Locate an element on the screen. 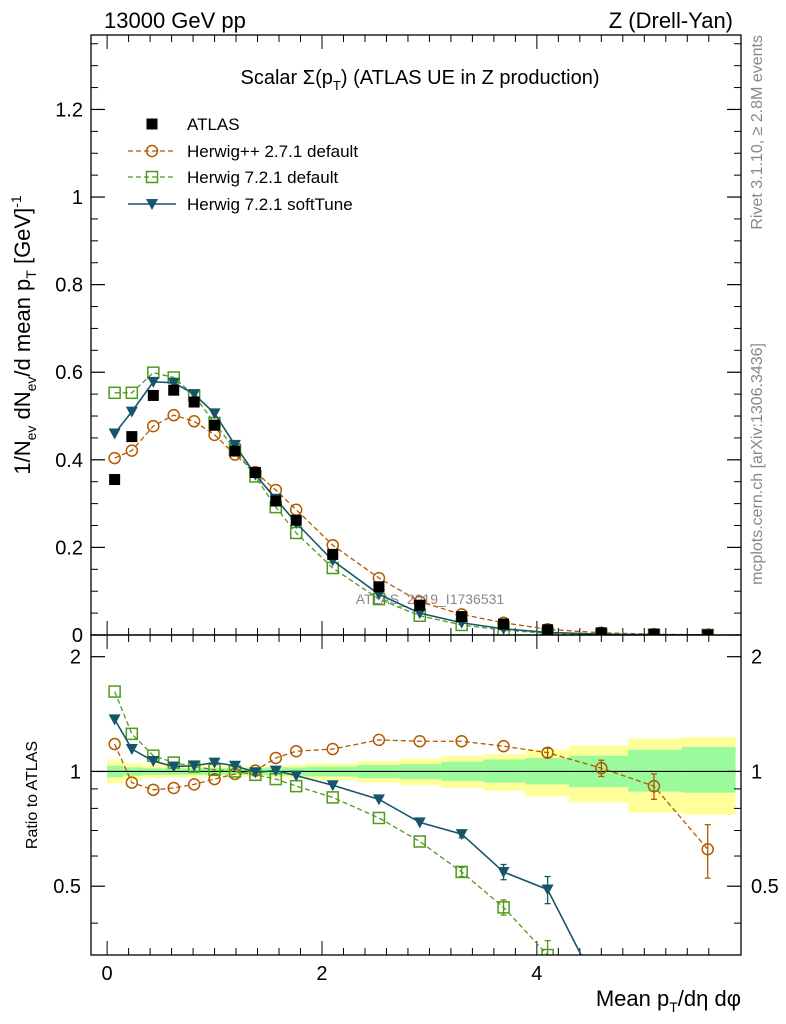 This screenshot has width=786, height=1024. y-tick-label: 0 is located at coordinates (77, 636).